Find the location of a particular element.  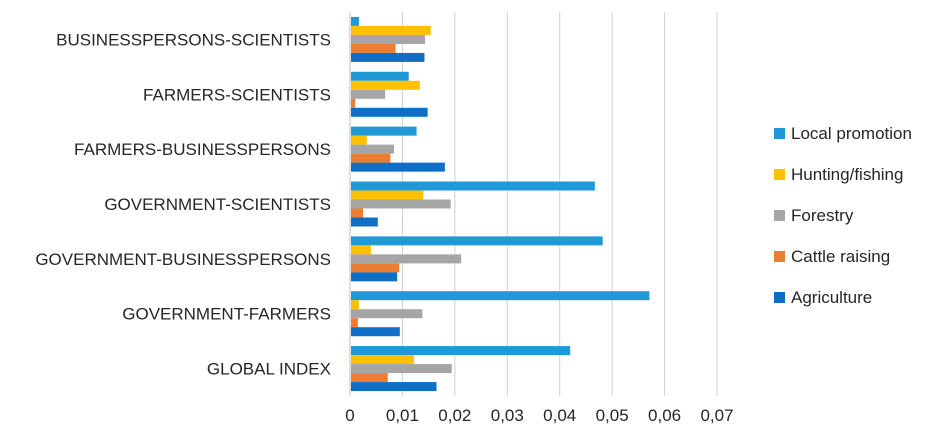

x-tick-label: 0,02 is located at coordinates (454, 415).